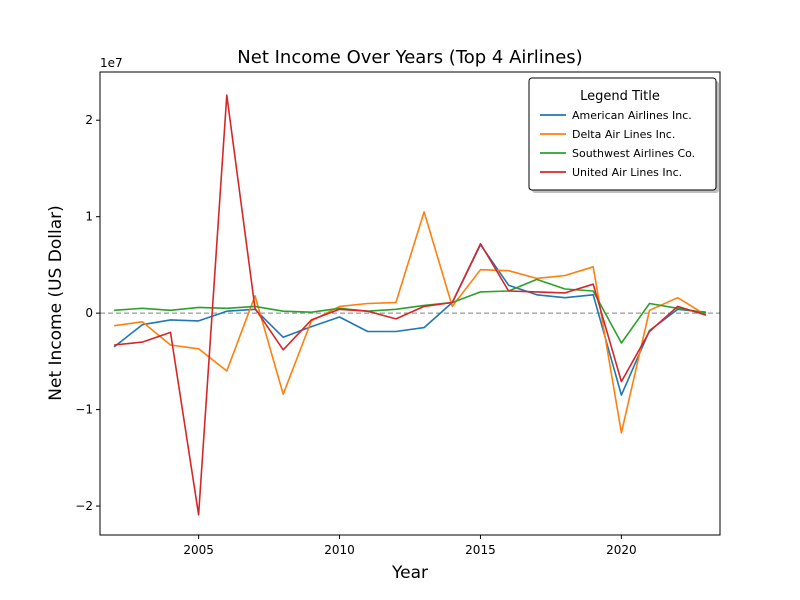 The width and height of the screenshot is (800, 600). Describe the element at coordinates (339, 550) in the screenshot. I see `x-tick-label: 2010` at that location.